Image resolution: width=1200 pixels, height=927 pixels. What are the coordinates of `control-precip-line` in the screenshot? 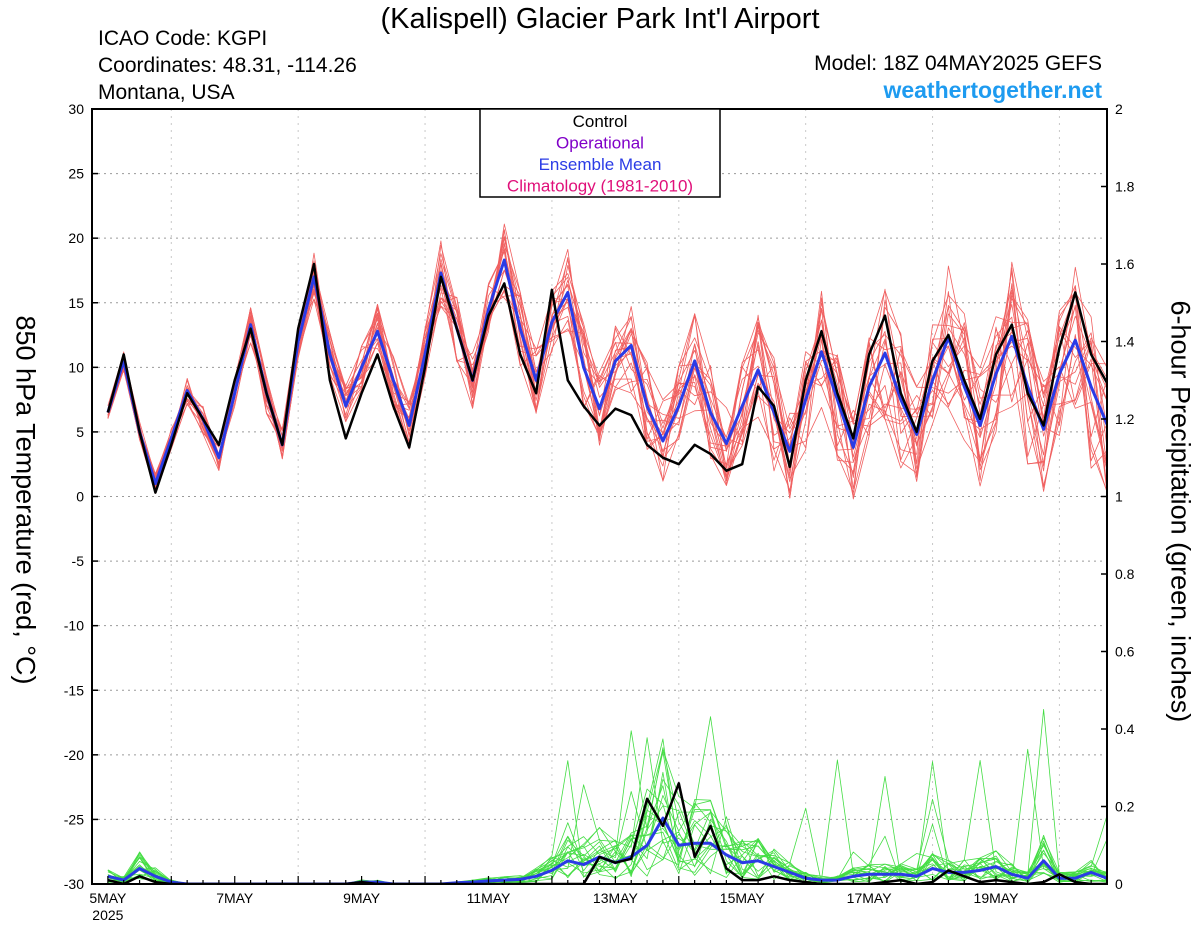 It's located at (607, 833).